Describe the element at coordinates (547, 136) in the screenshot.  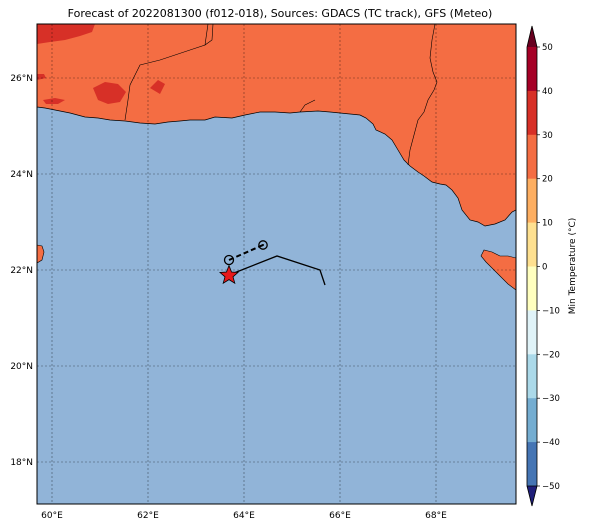
I see `colorbar-tick-label: 30` at that location.